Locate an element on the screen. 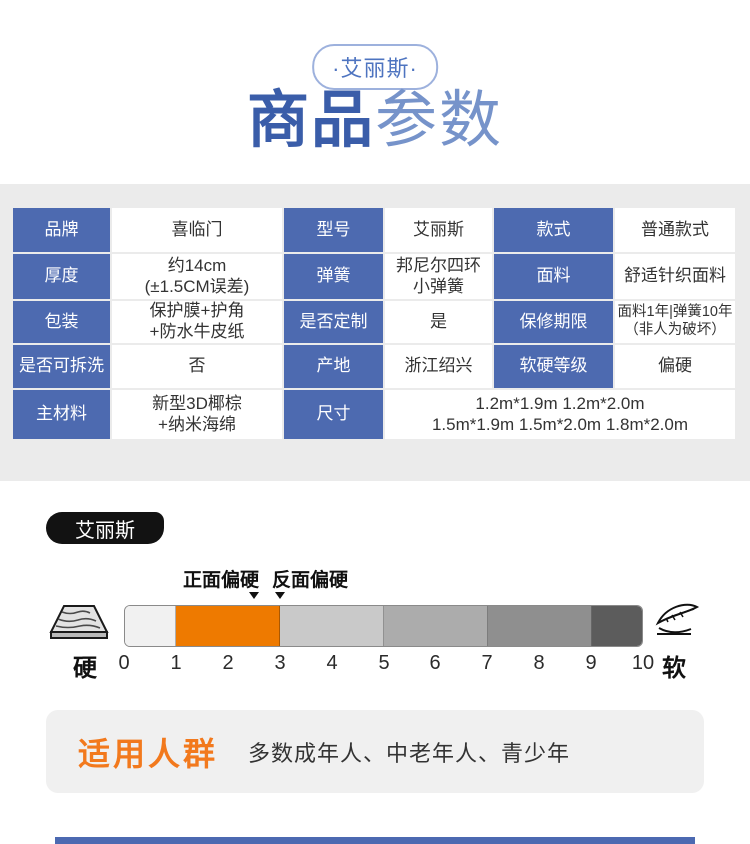  spec-label: 保修期限 is located at coordinates (553, 322).